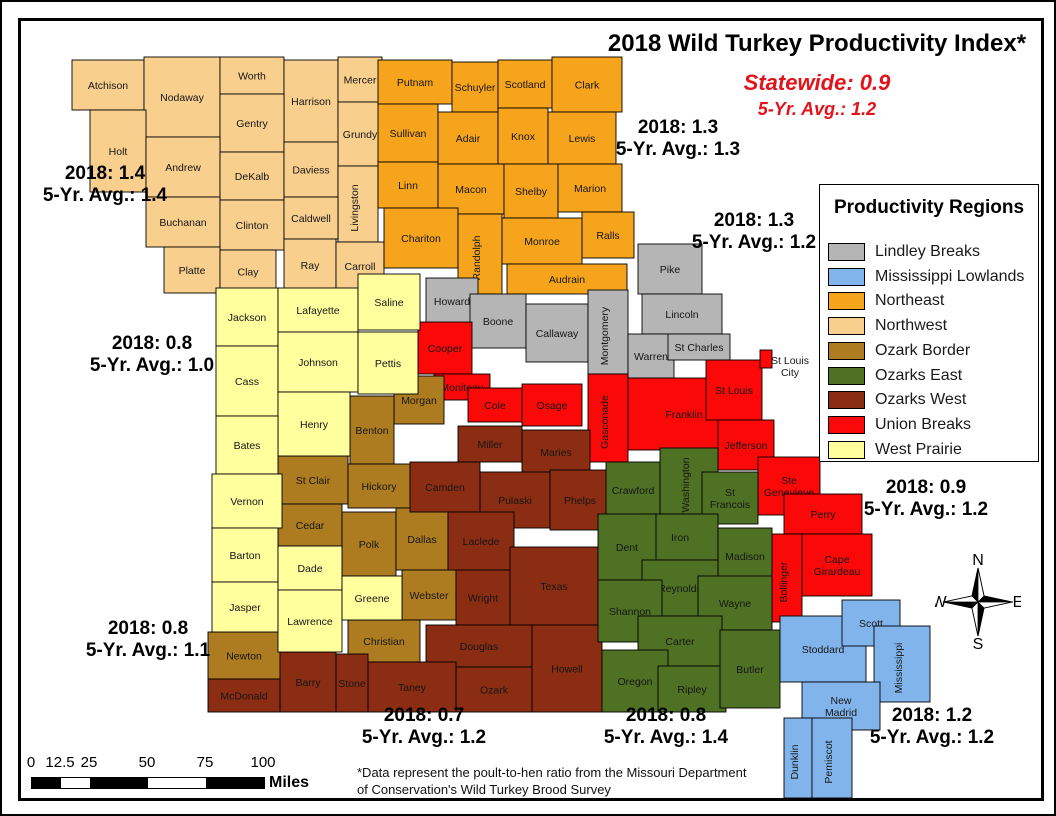 The width and height of the screenshot is (1056, 816). I want to click on county-label: Buchanan, so click(182, 223).